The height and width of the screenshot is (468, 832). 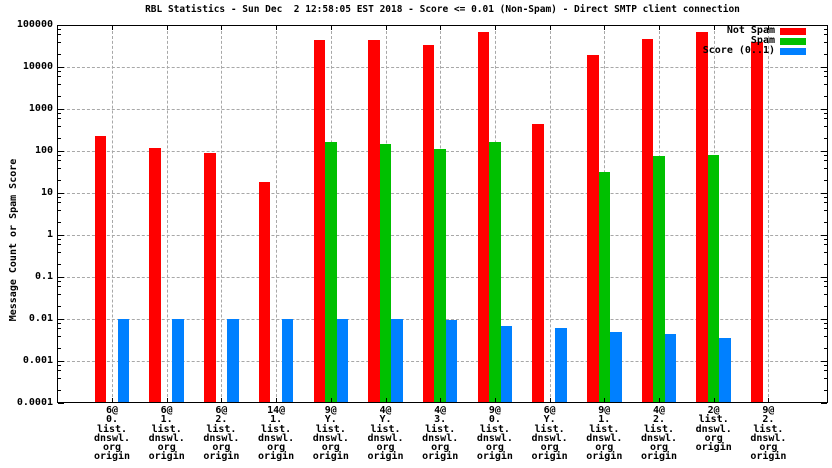 What do you see at coordinates (604, 420) in the screenshot?
I see `x-tick-label-line: 1.` at bounding box center [604, 420].